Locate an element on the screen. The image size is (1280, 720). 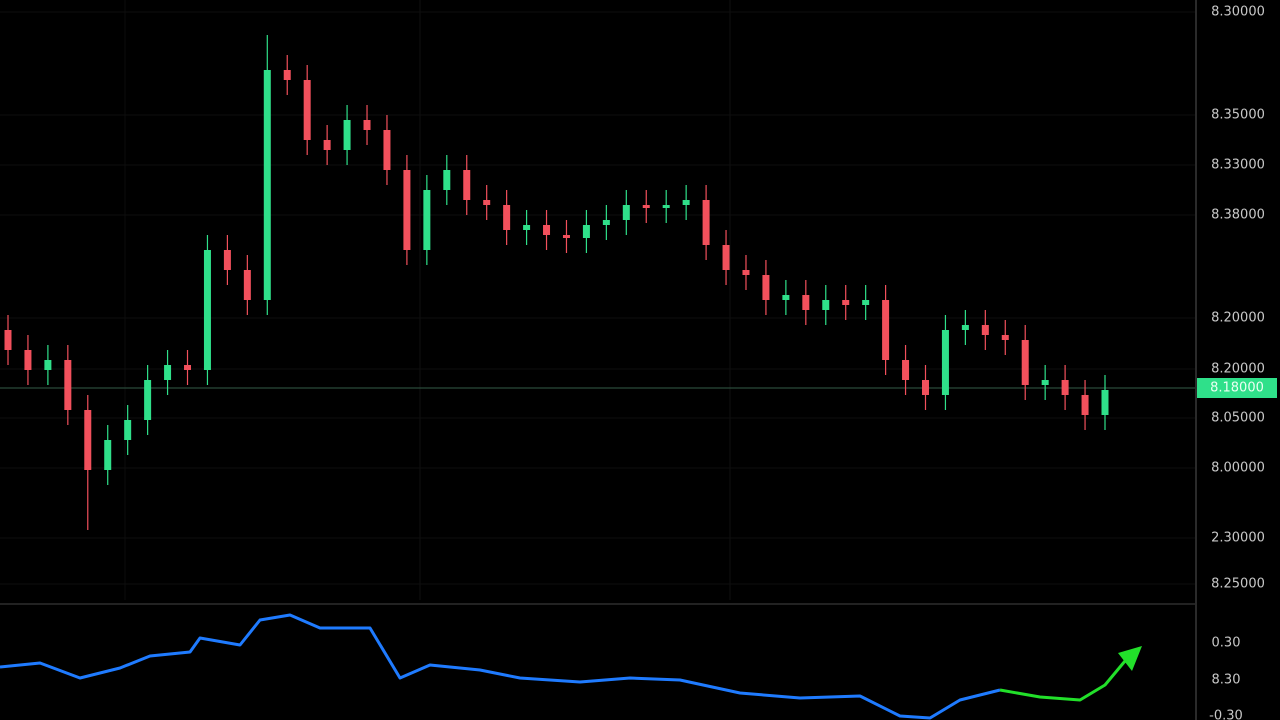
y-tick-label: 0.30 is located at coordinates (1226, 643).